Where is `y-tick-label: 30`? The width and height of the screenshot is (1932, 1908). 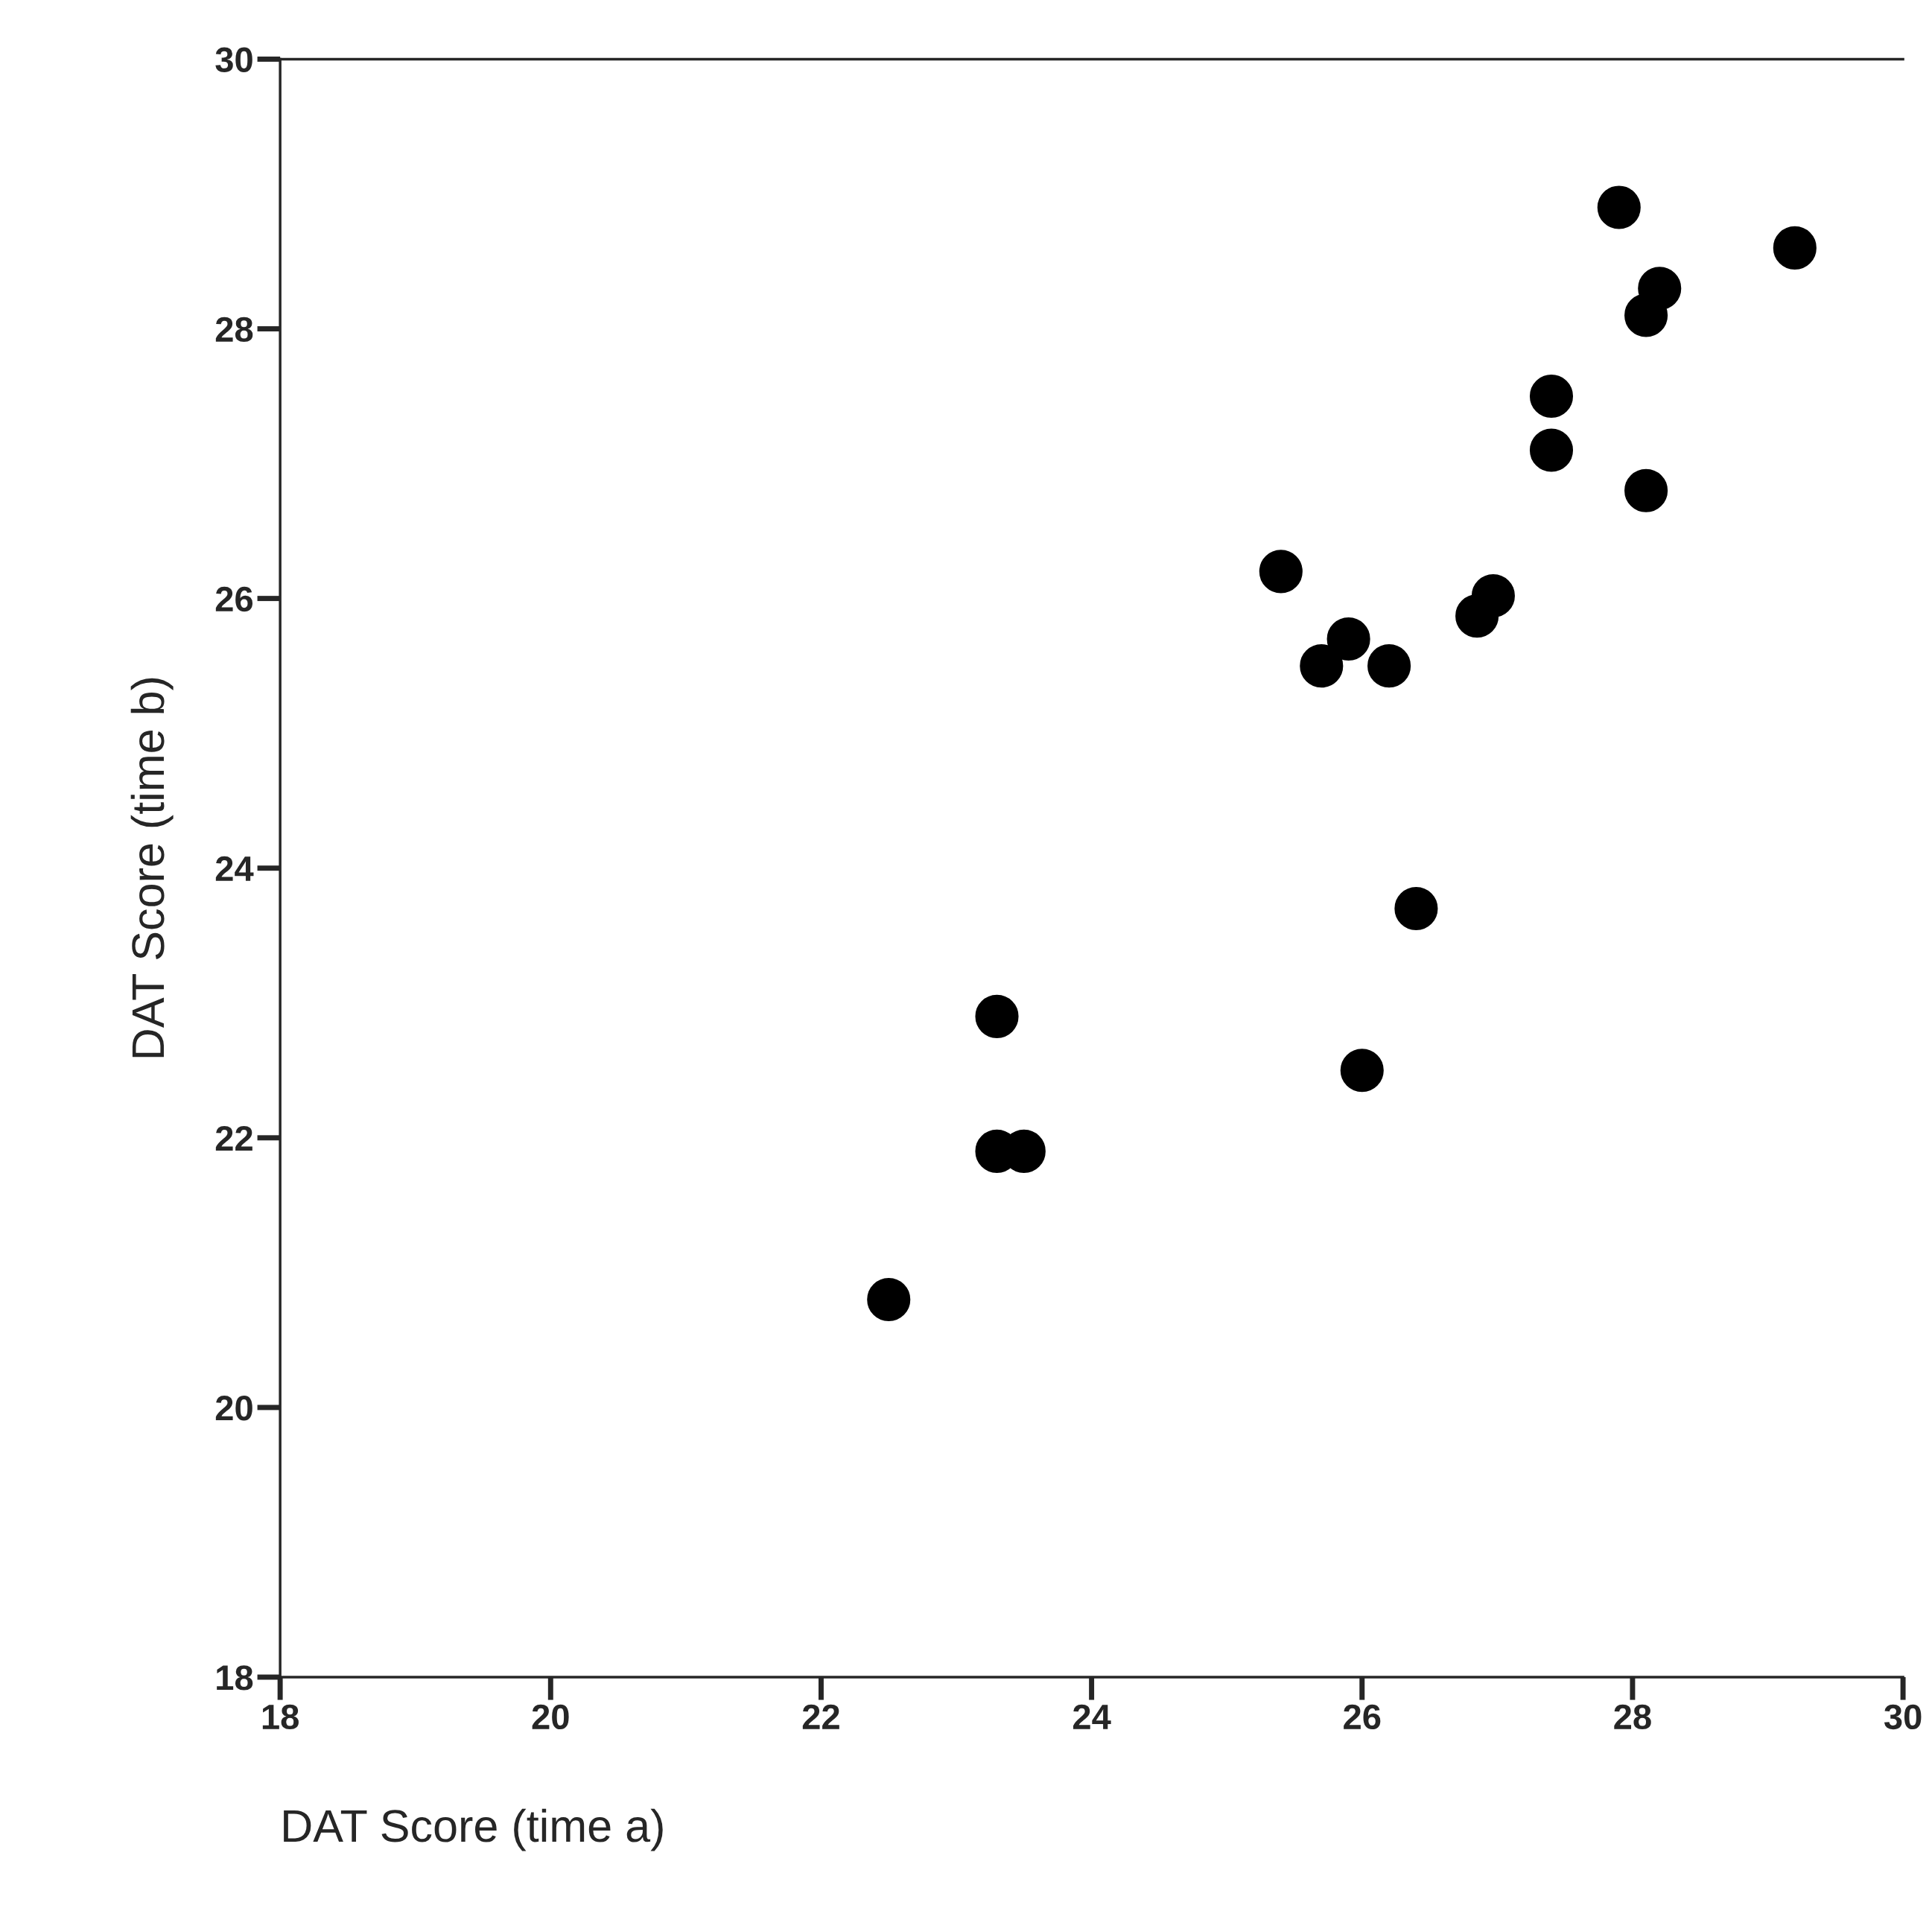 y-tick-label: 30 is located at coordinates (234, 60).